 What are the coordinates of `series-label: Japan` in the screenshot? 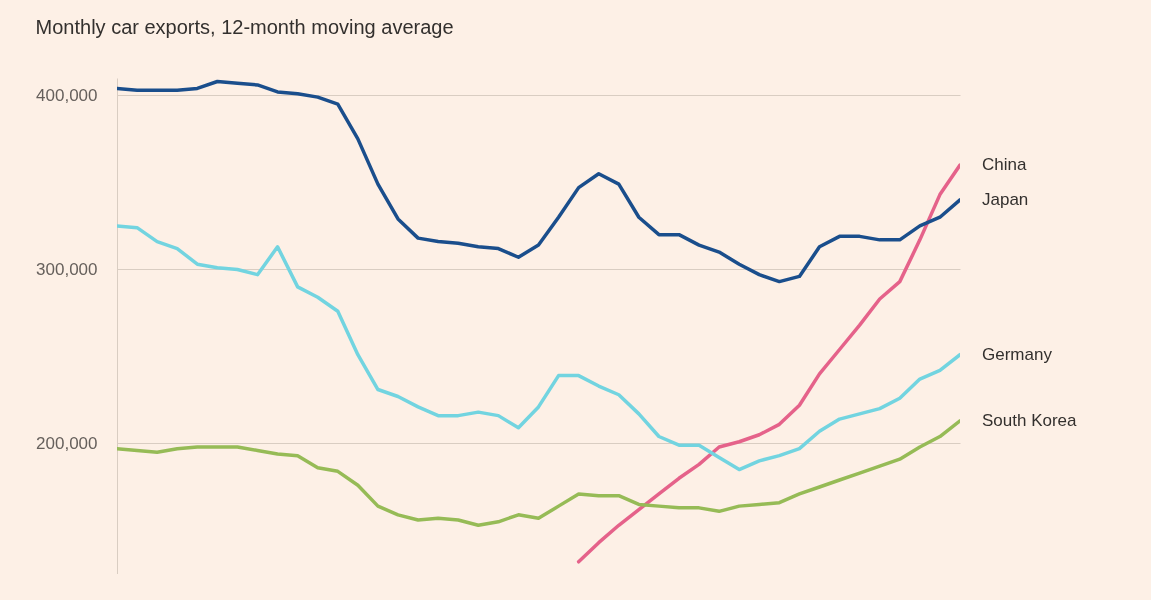 It's located at (1005, 199).